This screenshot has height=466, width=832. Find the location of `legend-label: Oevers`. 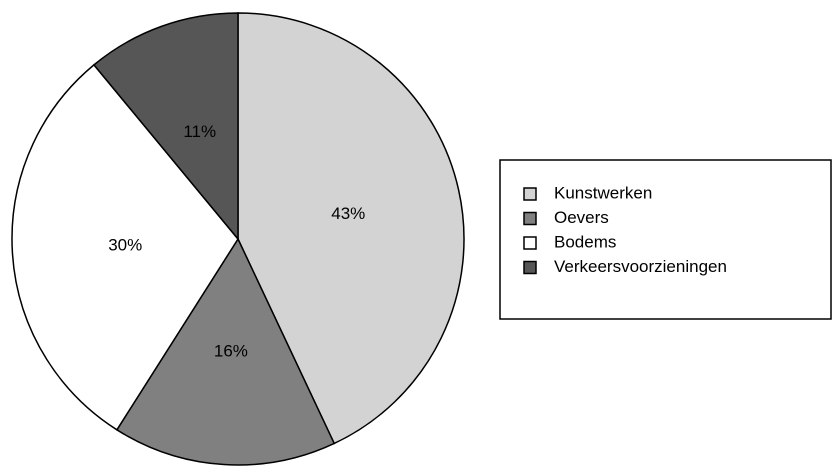

legend-label: Oevers is located at coordinates (581, 217).